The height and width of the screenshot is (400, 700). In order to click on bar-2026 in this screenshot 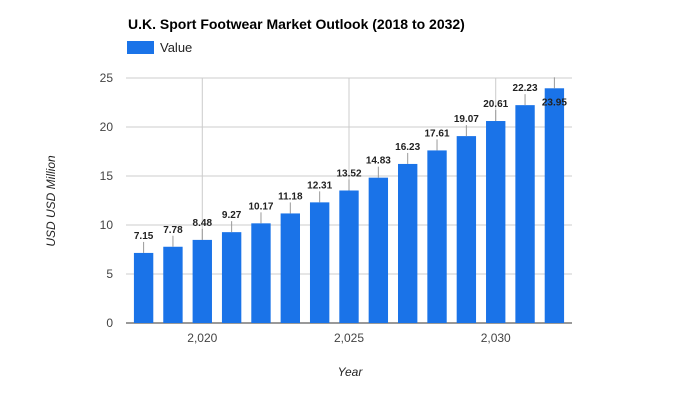, I will do `click(378, 250)`.